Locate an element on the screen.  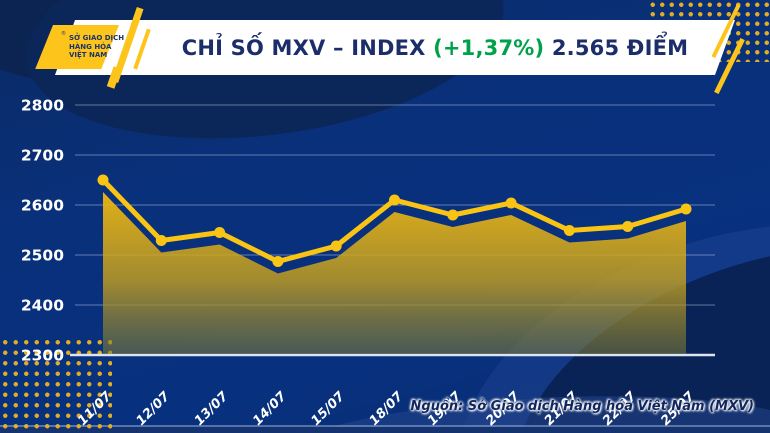
y-axis-tick-label: 2700 is located at coordinates (42, 156).